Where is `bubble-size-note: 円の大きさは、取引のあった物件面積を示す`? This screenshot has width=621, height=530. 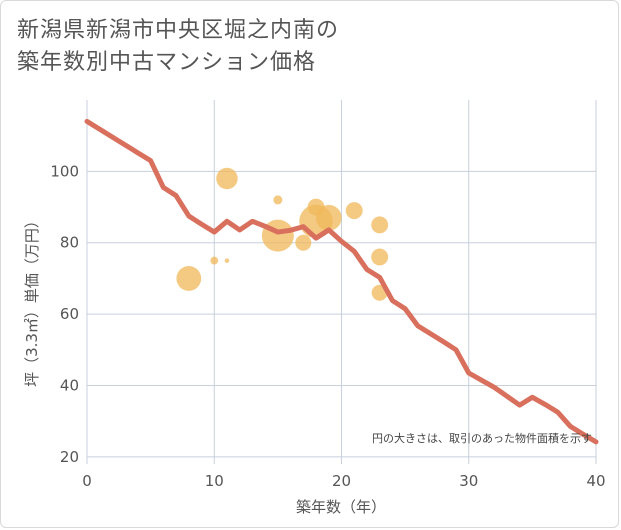 bubble-size-note: 円の大きさは、取引のあった物件面積を示す is located at coordinates (482, 438).